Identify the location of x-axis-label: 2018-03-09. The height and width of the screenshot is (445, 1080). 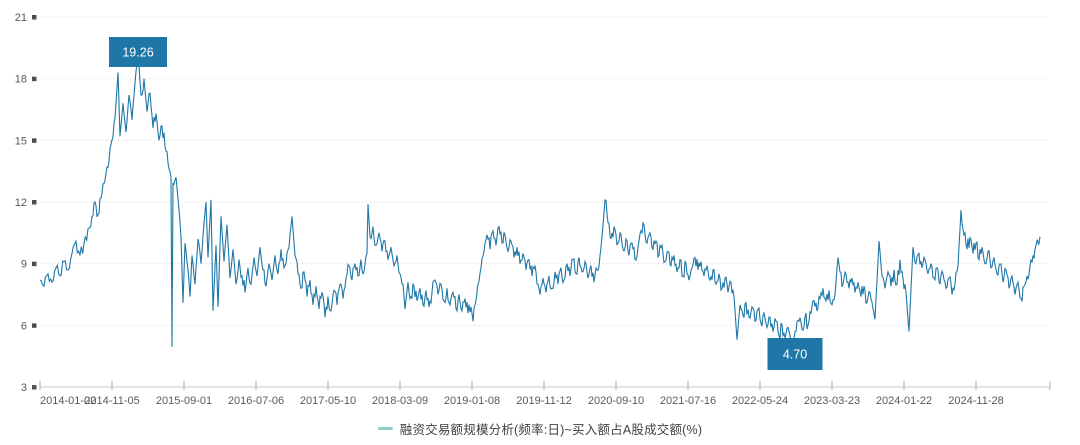
(400, 401).